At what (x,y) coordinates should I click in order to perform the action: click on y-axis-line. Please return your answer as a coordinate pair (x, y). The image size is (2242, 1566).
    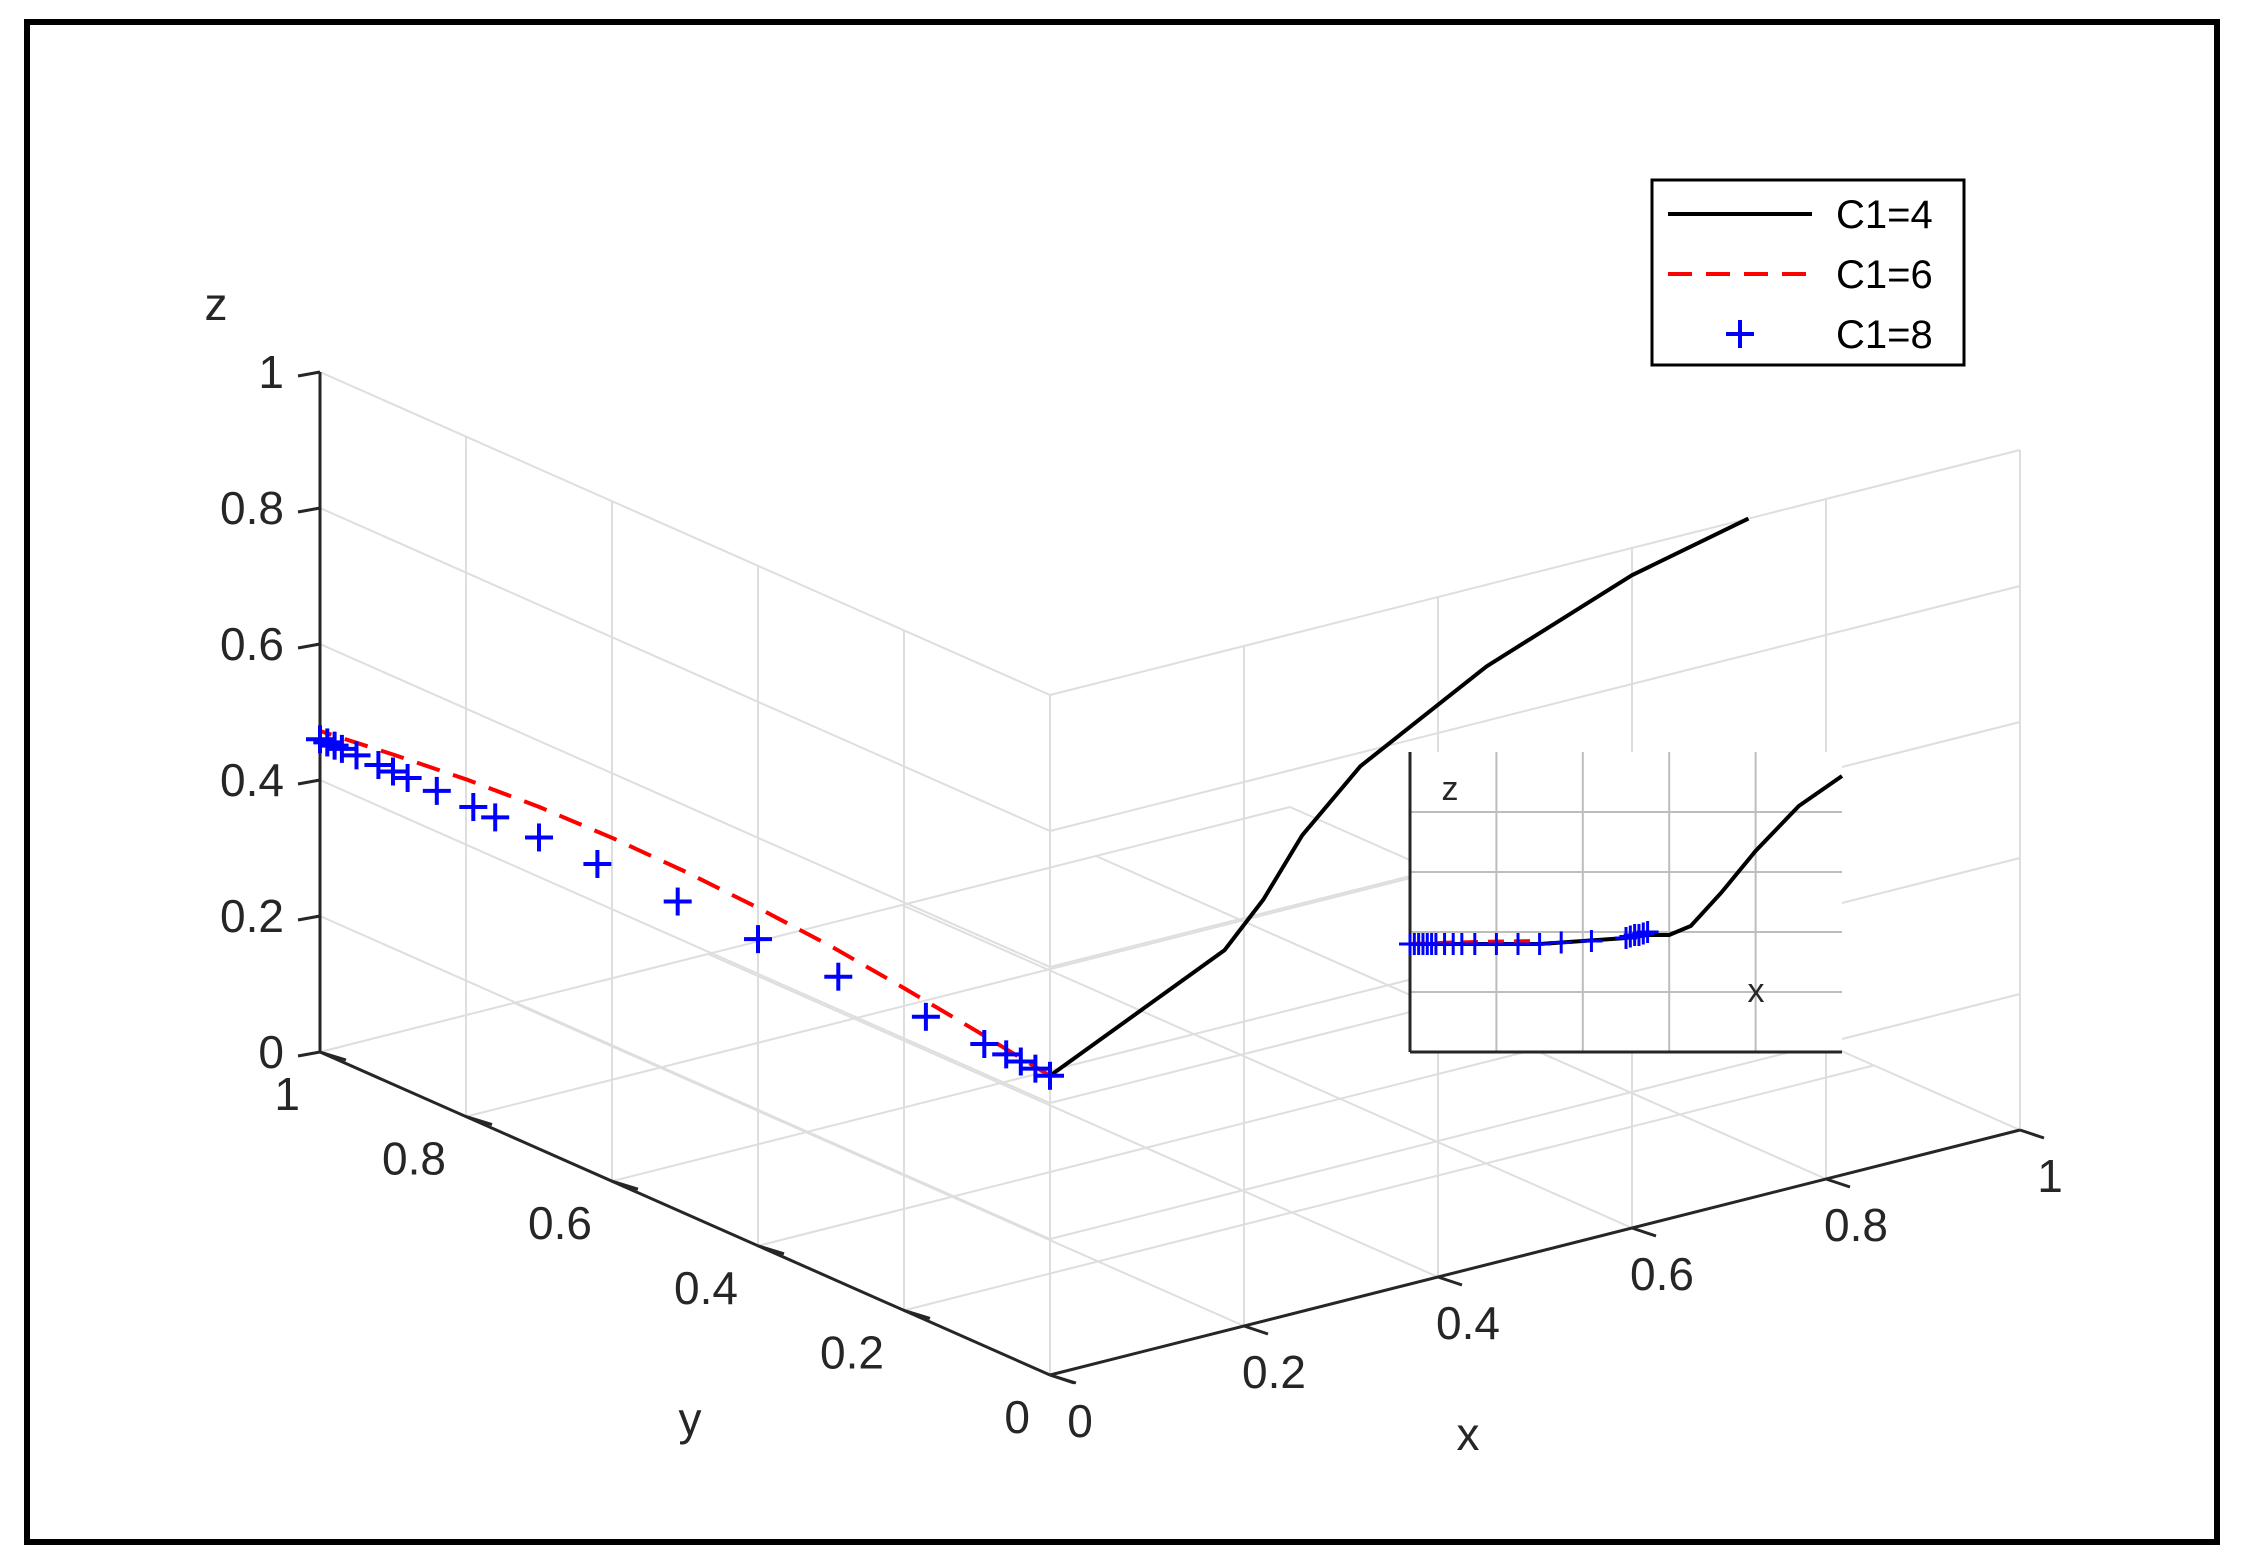
    Looking at the image, I should click on (685, 1213).